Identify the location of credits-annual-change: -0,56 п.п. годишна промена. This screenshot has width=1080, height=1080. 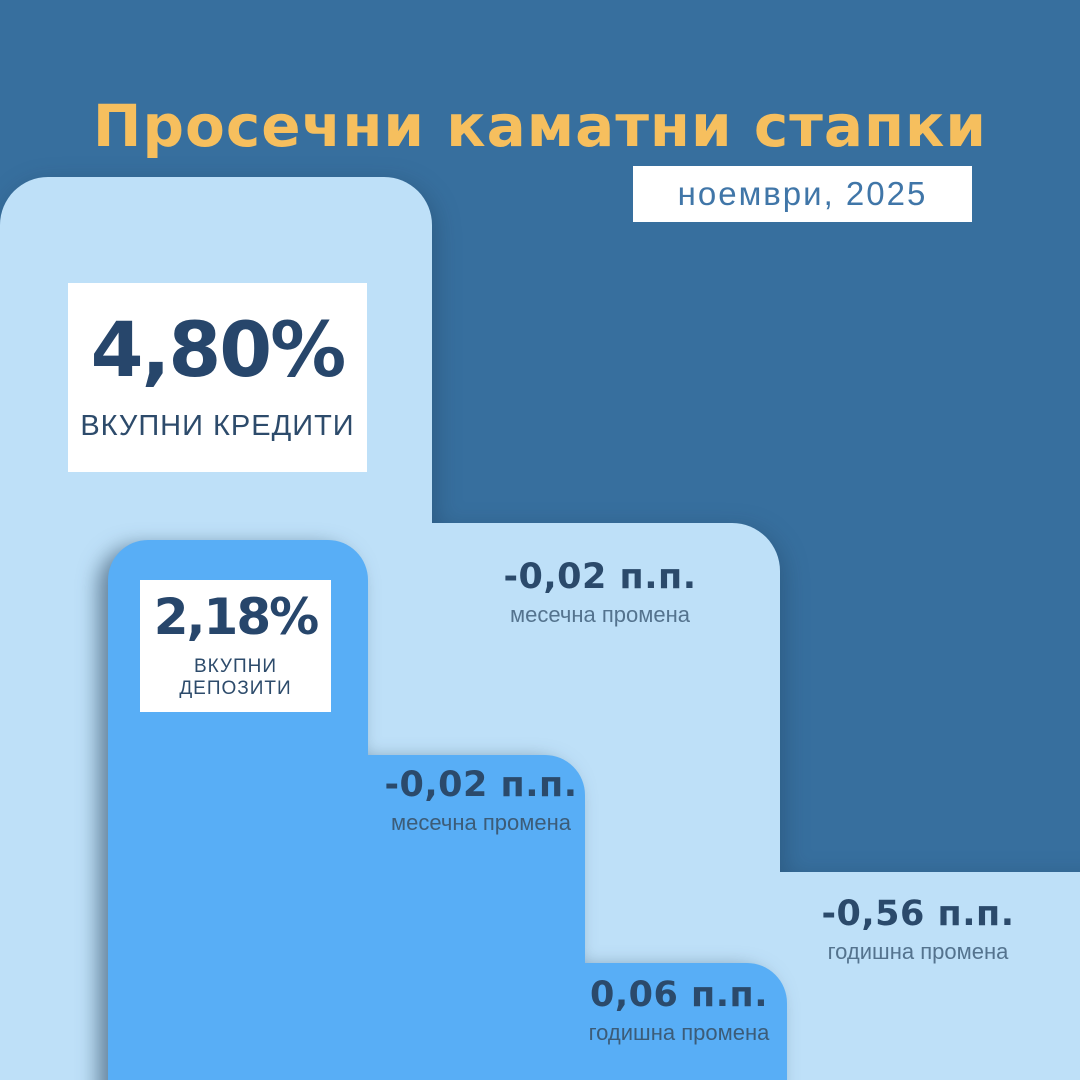
(918, 931).